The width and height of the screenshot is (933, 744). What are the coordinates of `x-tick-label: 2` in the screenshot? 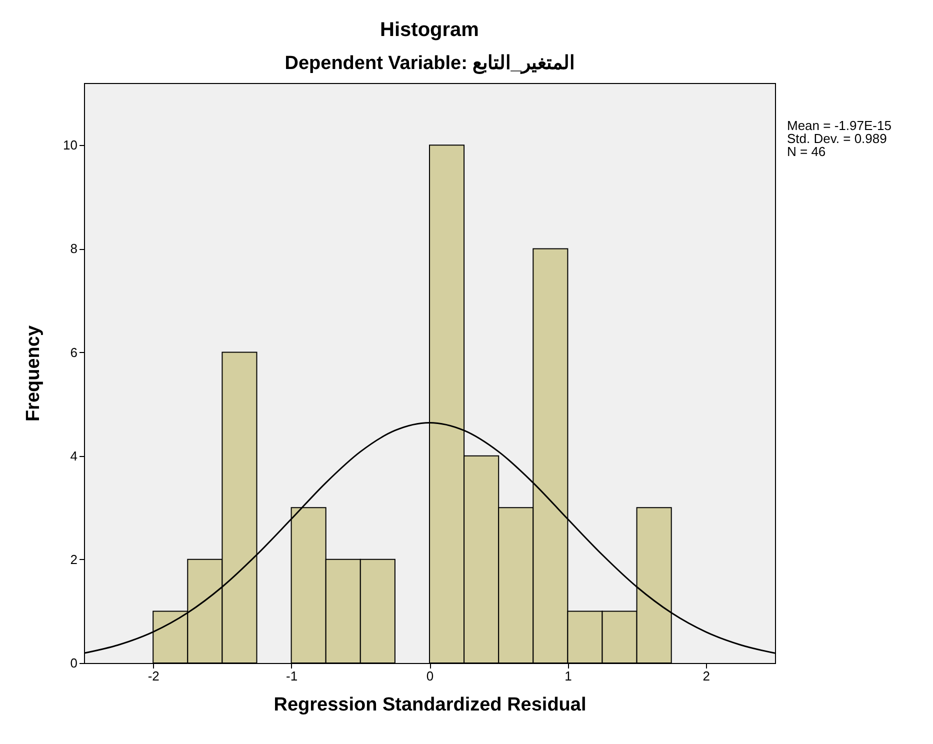 It's located at (706, 676).